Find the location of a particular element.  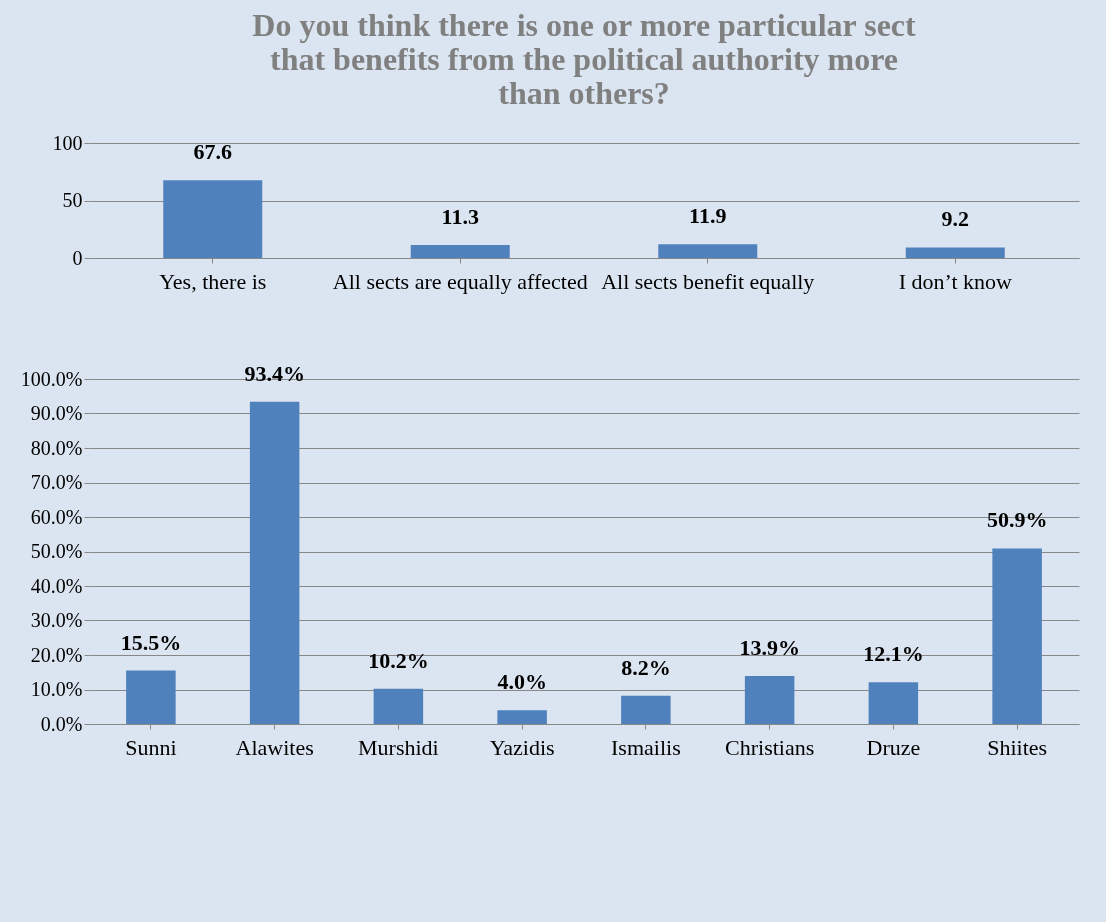

x-tick-label: I don’t know is located at coordinates (955, 281).